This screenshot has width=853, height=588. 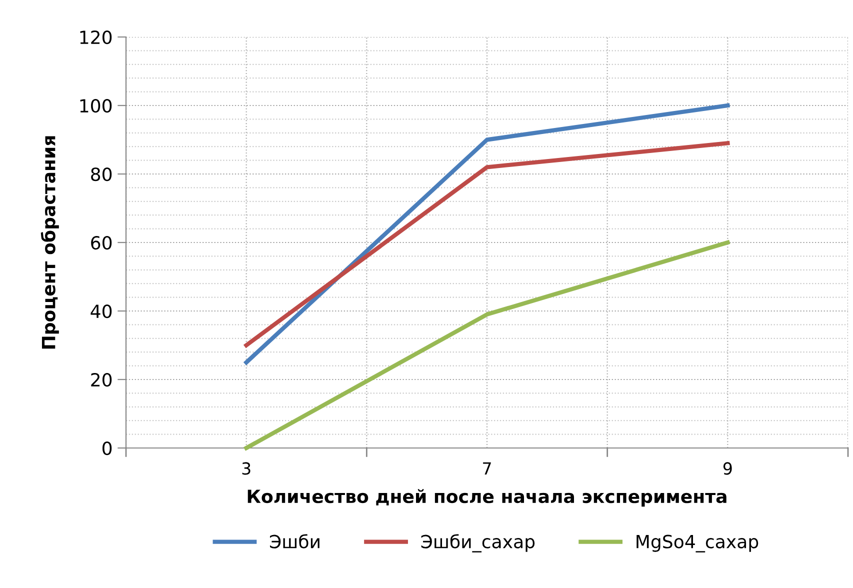 What do you see at coordinates (101, 311) in the screenshot?
I see `y-tick-label: 40` at bounding box center [101, 311].